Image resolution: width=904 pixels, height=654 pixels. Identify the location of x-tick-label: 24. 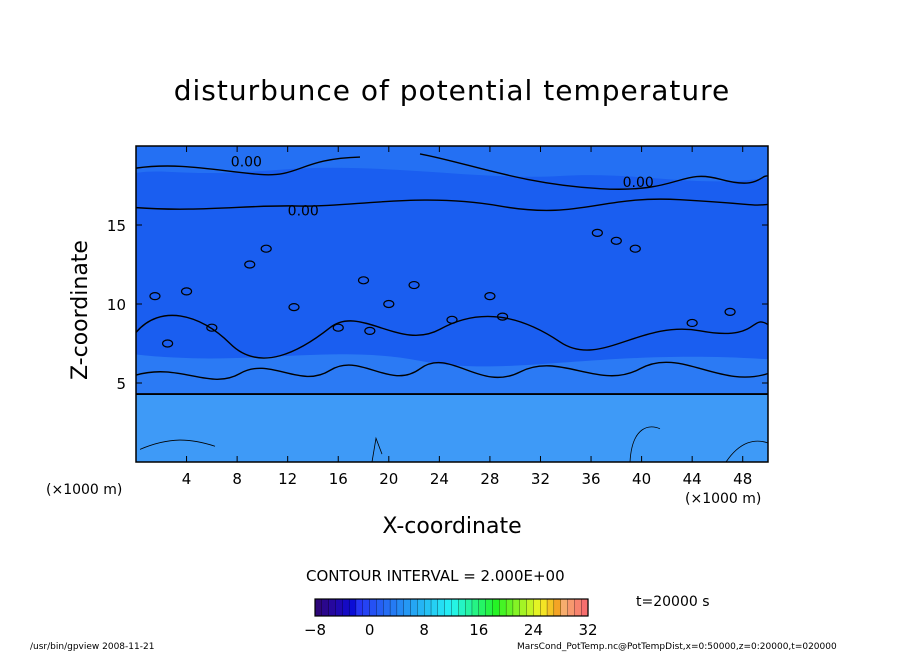
(439, 479).